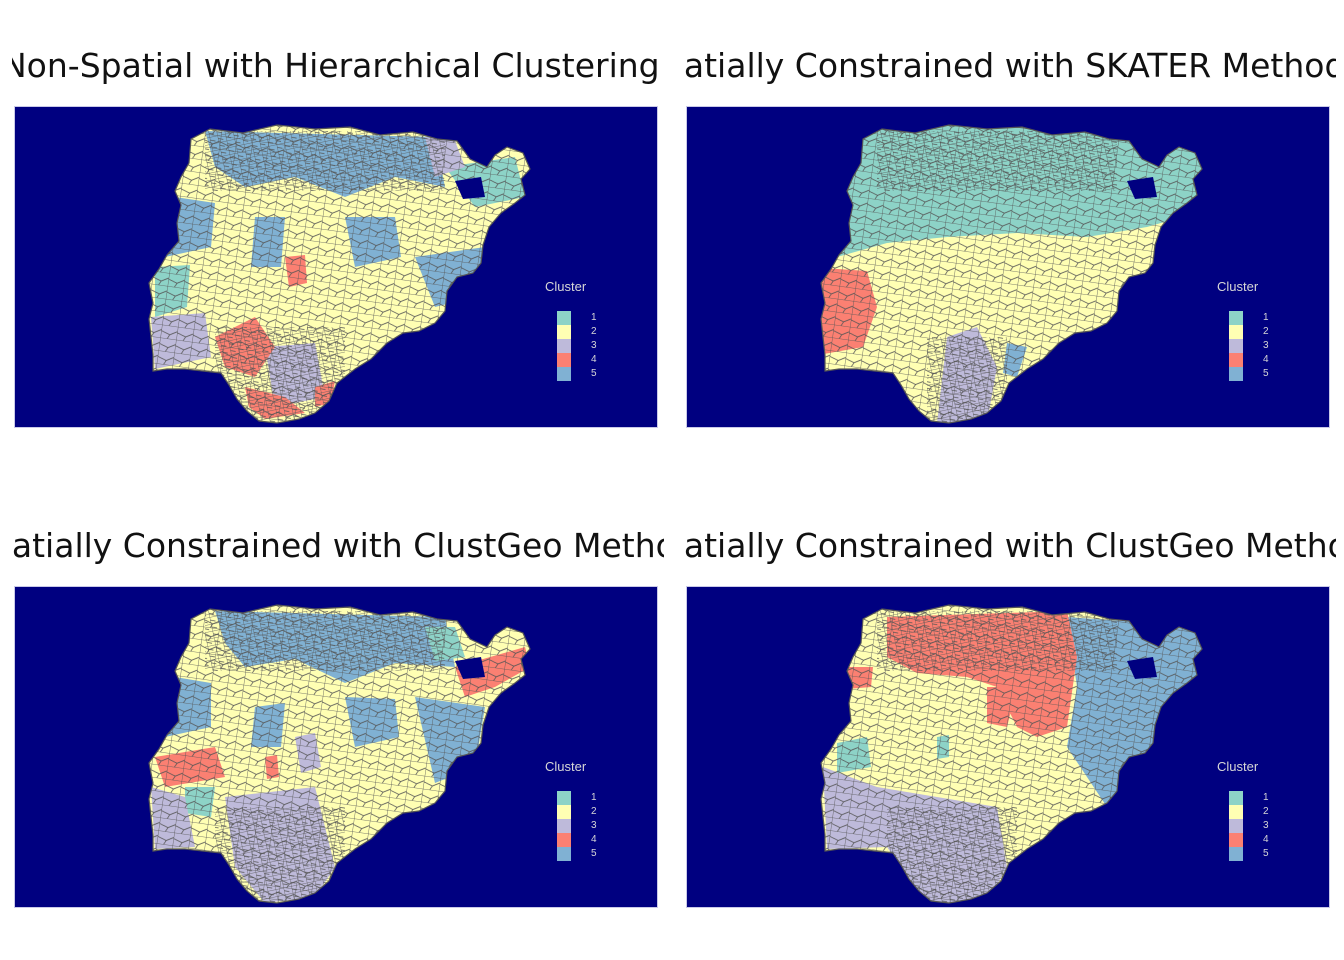  Describe the element at coordinates (336, 65) in the screenshot. I see `panel-title: Non-Spatial with Hierarchical Clustering` at that location.